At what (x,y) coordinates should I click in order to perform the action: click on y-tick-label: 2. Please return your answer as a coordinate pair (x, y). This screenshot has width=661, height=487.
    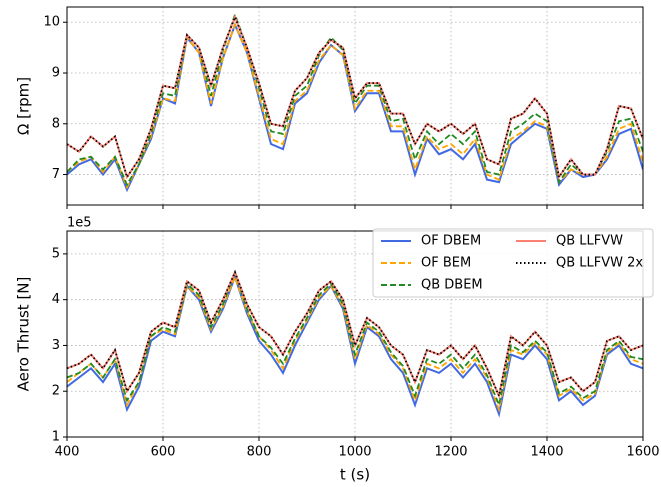
    Looking at the image, I should click on (56, 391).